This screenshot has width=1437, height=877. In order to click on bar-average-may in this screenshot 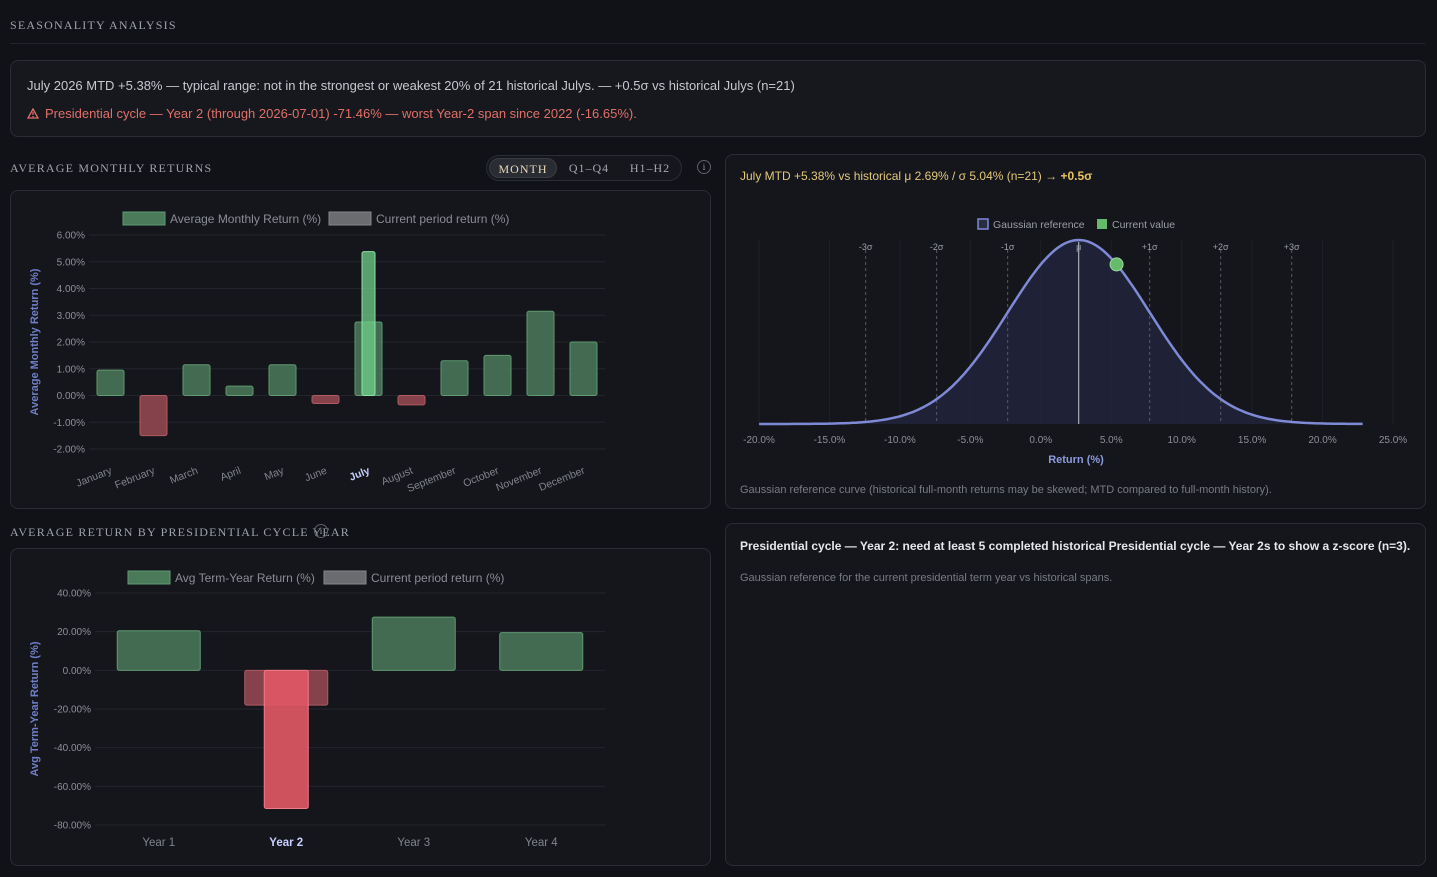, I will do `click(282, 380)`.